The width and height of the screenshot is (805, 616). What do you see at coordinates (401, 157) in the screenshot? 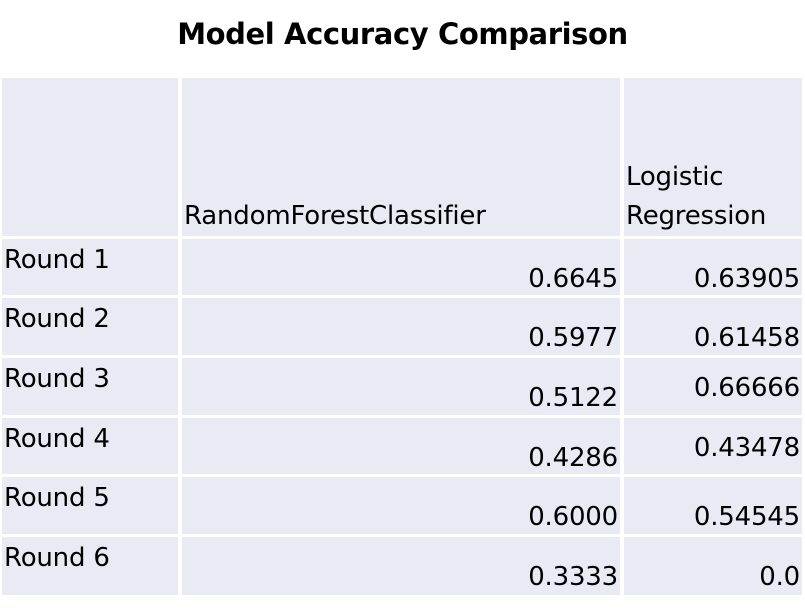
I see `column-header-randomforest: RandomForestClassifier` at bounding box center [401, 157].